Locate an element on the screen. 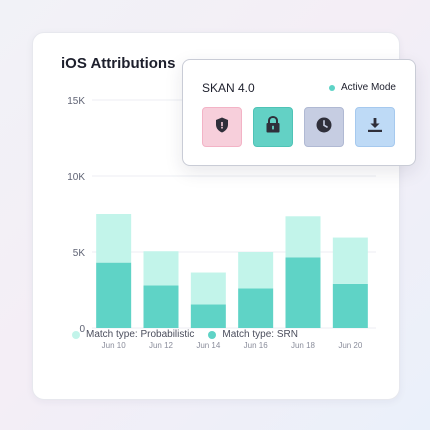 The image size is (430, 430). skan-popover: SKAN 4.0 Active Mode is located at coordinates (299, 112).